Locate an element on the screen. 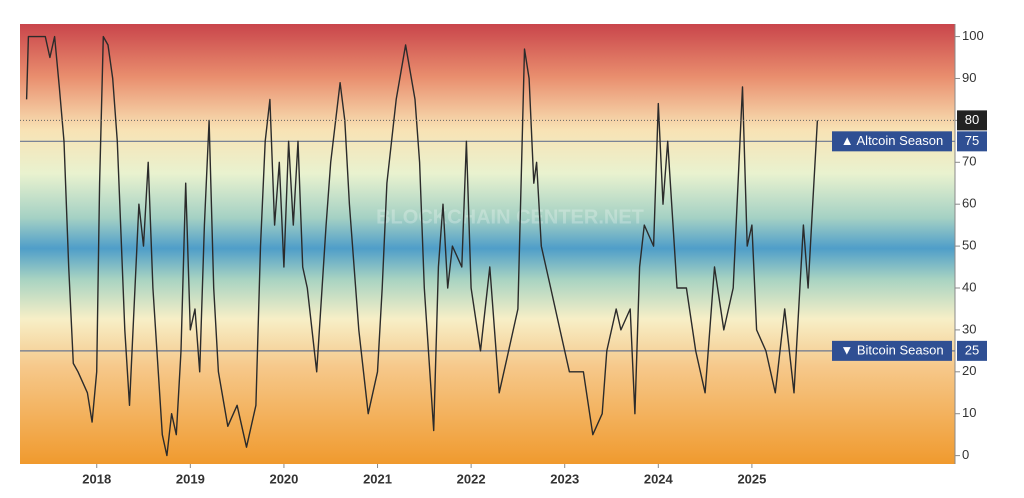 This screenshot has width=1024, height=498. current-value-box is located at coordinates (972, 120).